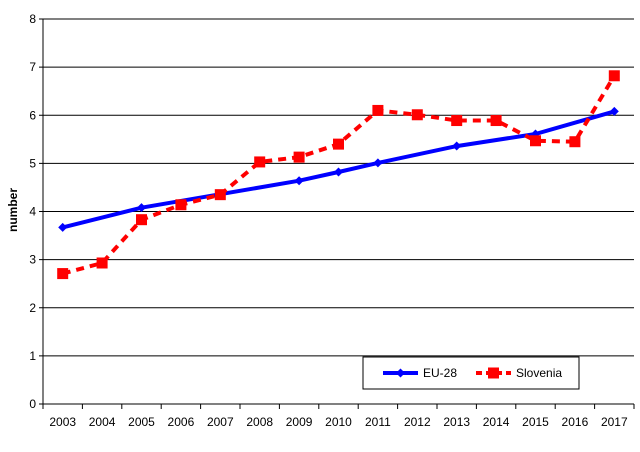 The width and height of the screenshot is (640, 452). I want to click on y-tick-label: 2, so click(32, 308).